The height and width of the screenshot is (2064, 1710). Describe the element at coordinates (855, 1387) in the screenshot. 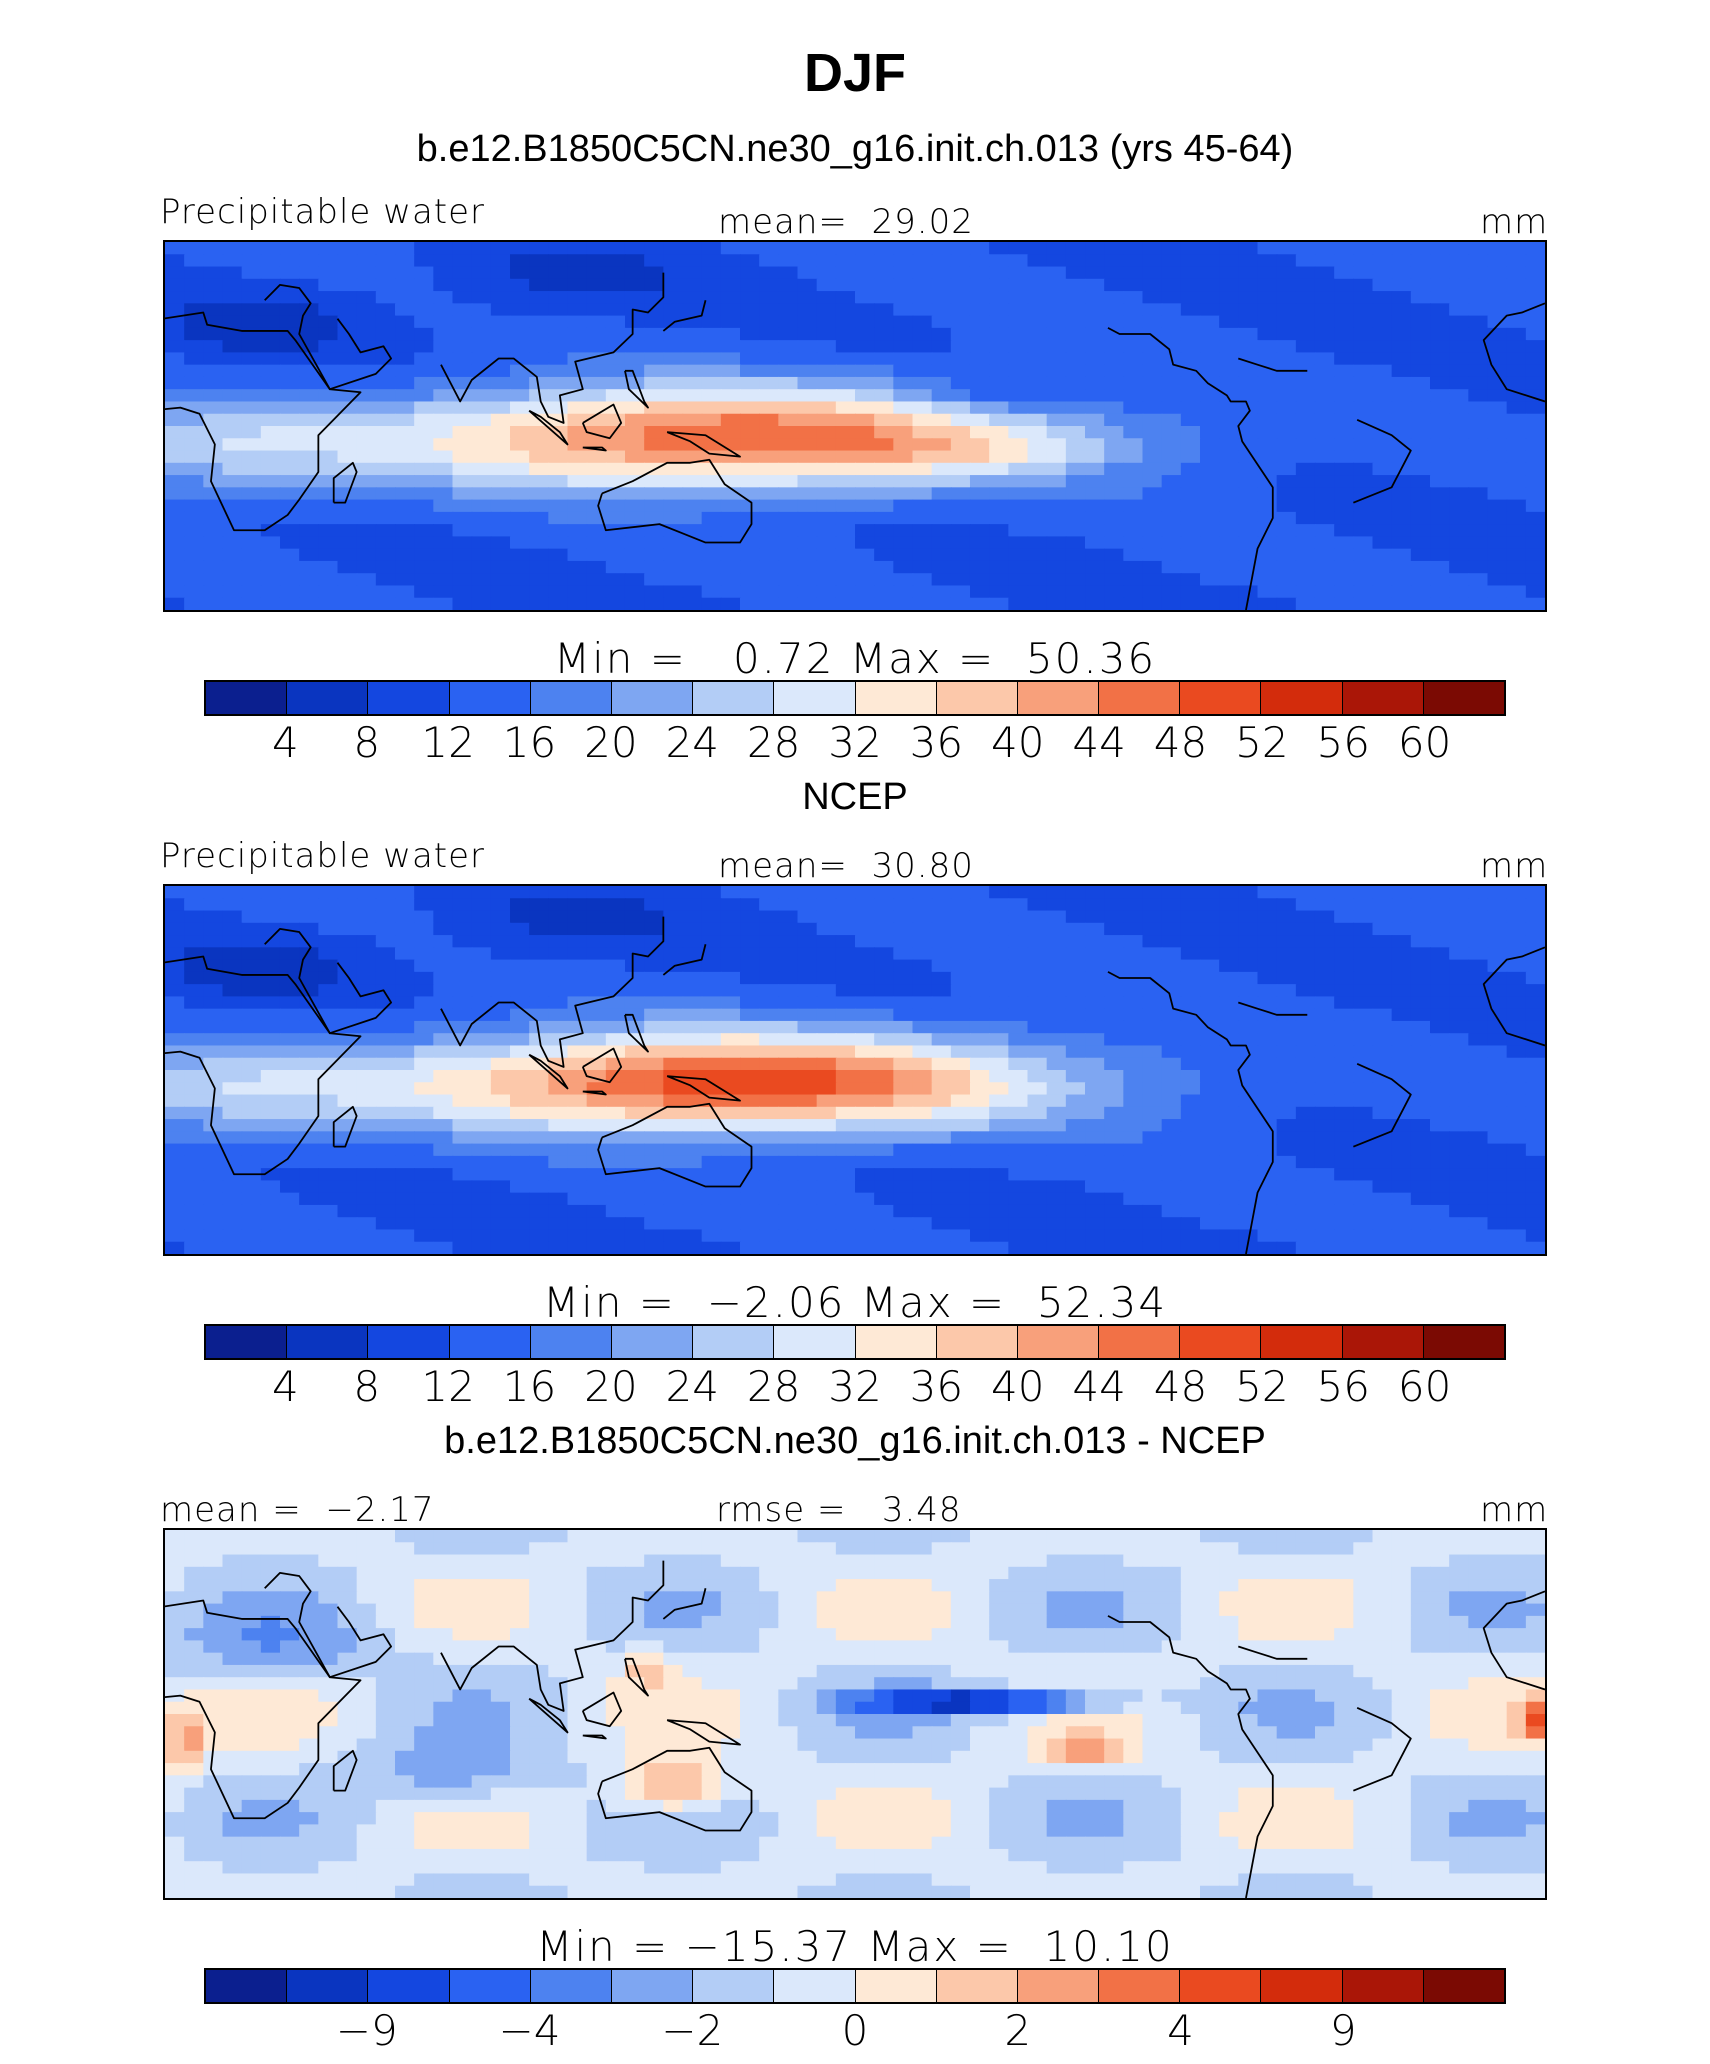

I see `panel-2-colorbar-ticks: 4 8 12 16 20 24 28 32 36 40 44 48 52 56 60` at that location.